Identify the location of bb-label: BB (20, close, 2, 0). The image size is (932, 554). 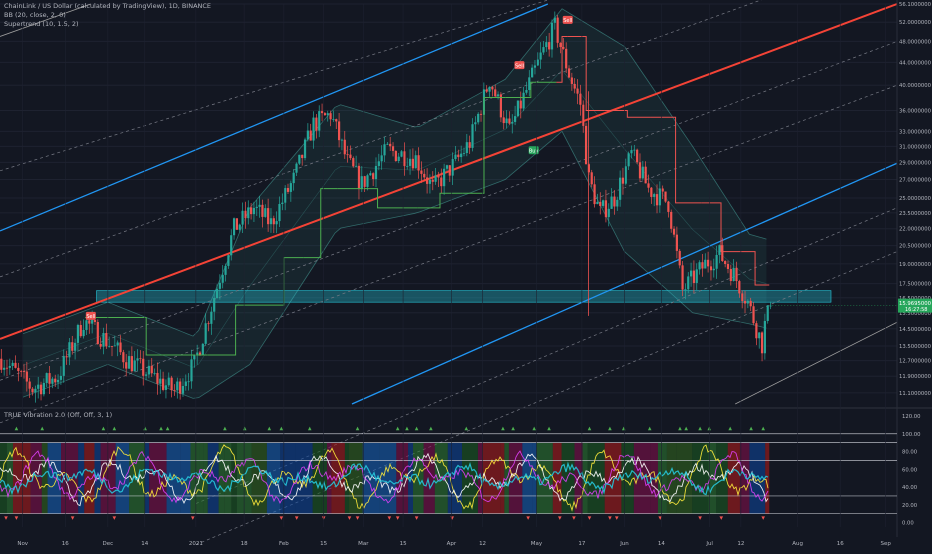
(35, 15).